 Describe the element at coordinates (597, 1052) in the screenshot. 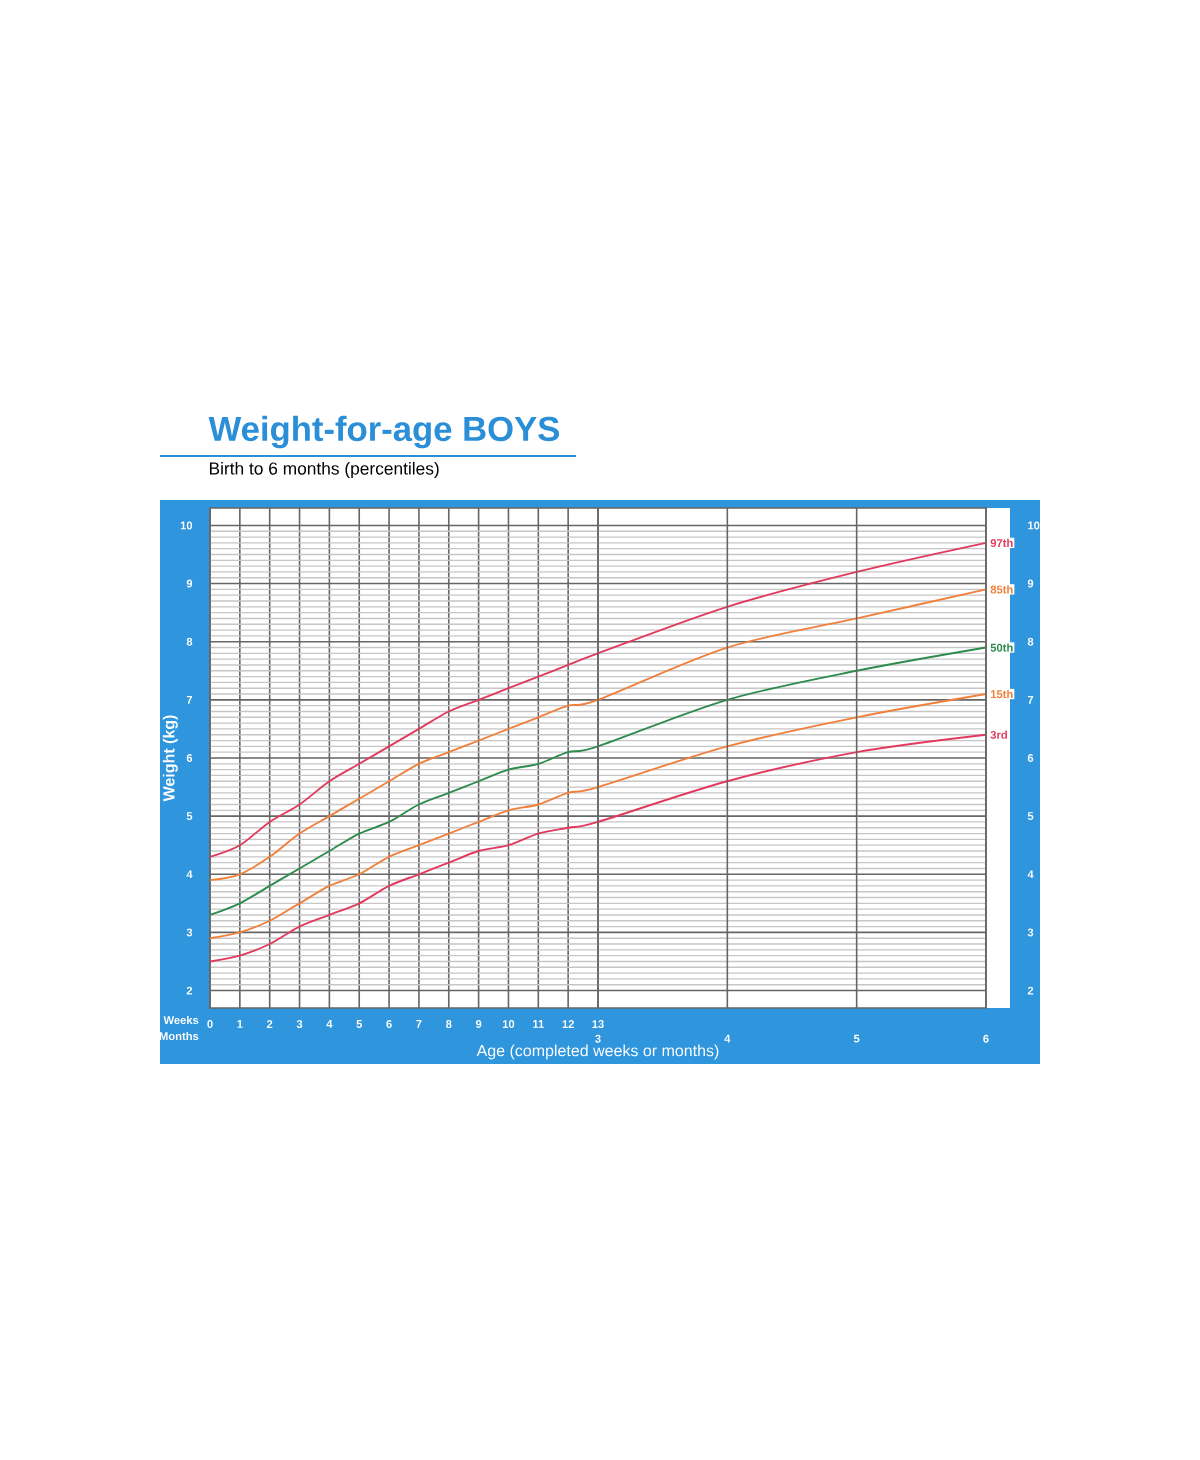

I see `x-axis-title: Age (completed weeks or months)` at that location.